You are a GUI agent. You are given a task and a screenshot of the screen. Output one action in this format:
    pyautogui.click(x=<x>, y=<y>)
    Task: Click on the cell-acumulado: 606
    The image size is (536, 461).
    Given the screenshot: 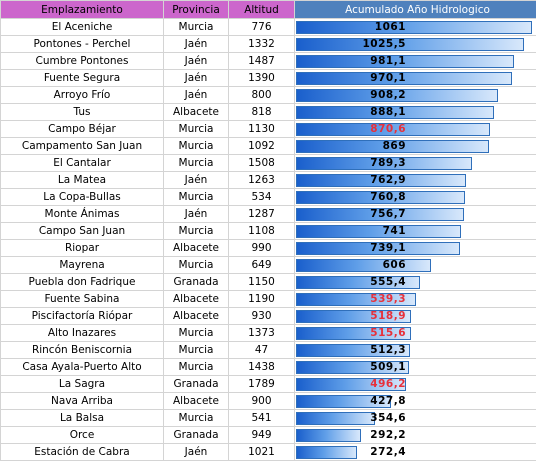 What is the action you would take?
    pyautogui.click(x=415, y=265)
    